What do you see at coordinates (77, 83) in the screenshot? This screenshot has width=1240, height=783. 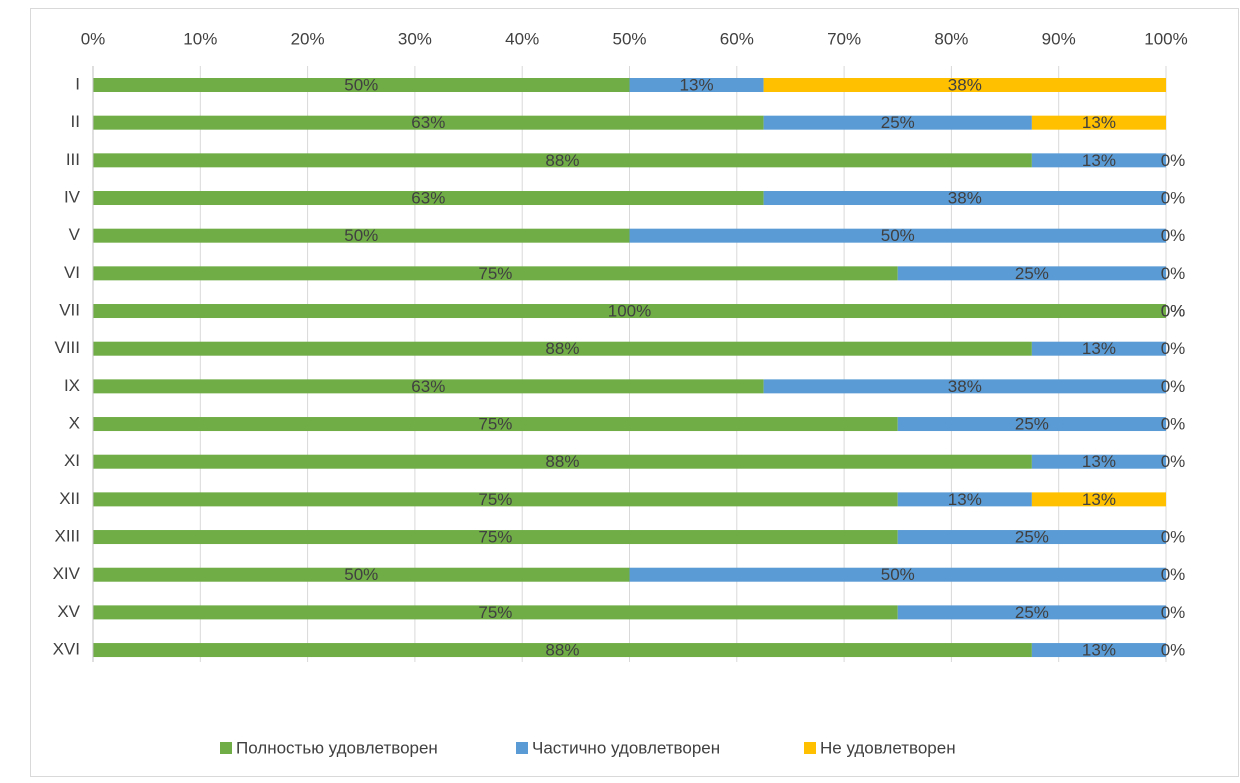 I see `y-tick-label: I` at bounding box center [77, 83].